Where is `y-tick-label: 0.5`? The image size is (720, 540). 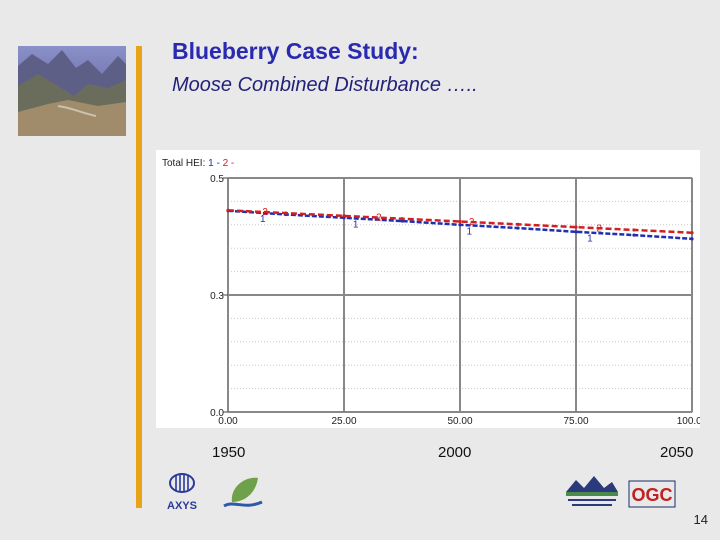 y-tick-label: 0.5 is located at coordinates (217, 179).